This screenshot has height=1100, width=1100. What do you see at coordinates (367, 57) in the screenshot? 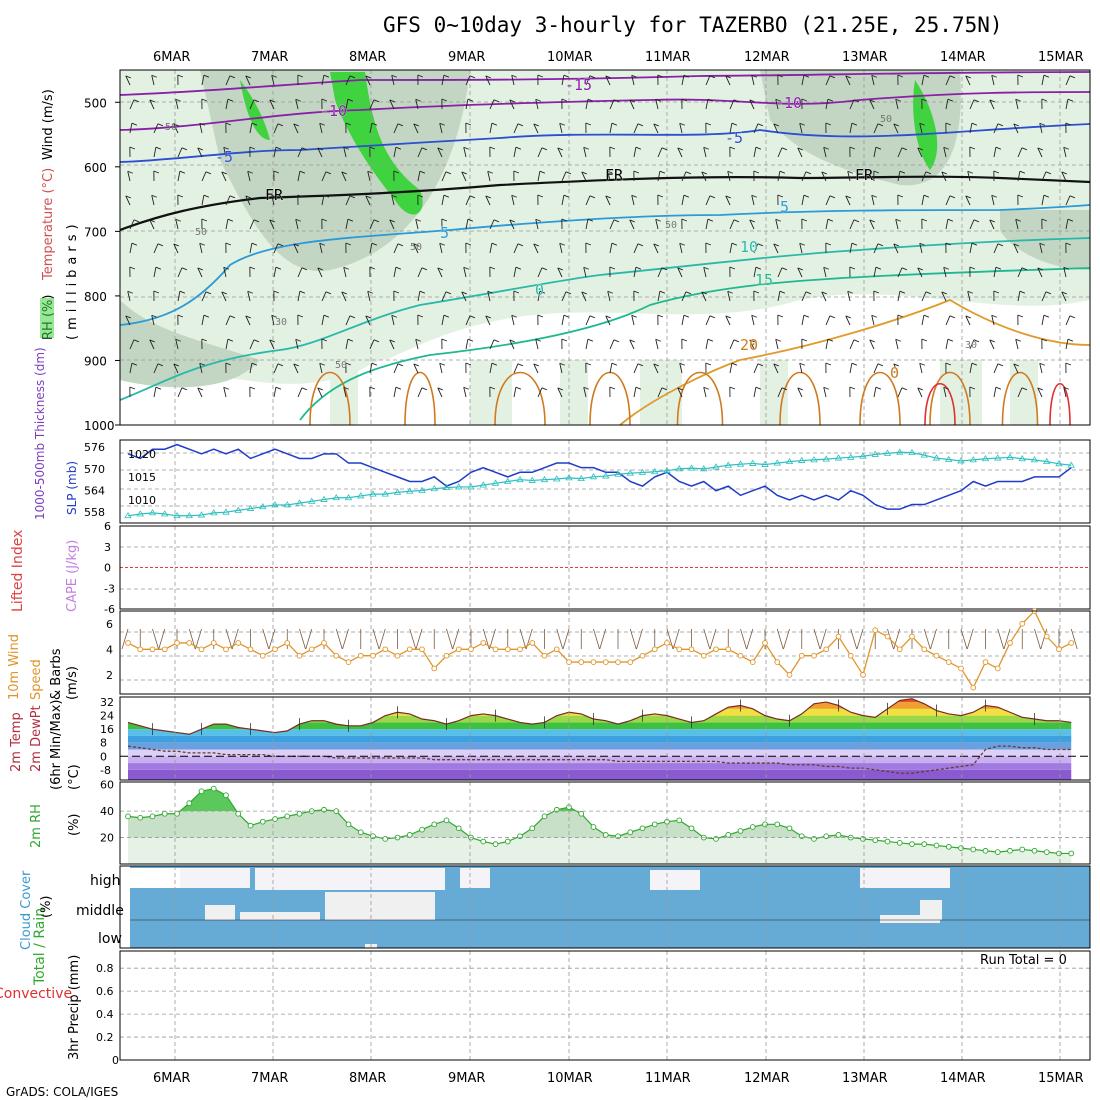
I see `top-date-label: 8MAR` at bounding box center [367, 57].